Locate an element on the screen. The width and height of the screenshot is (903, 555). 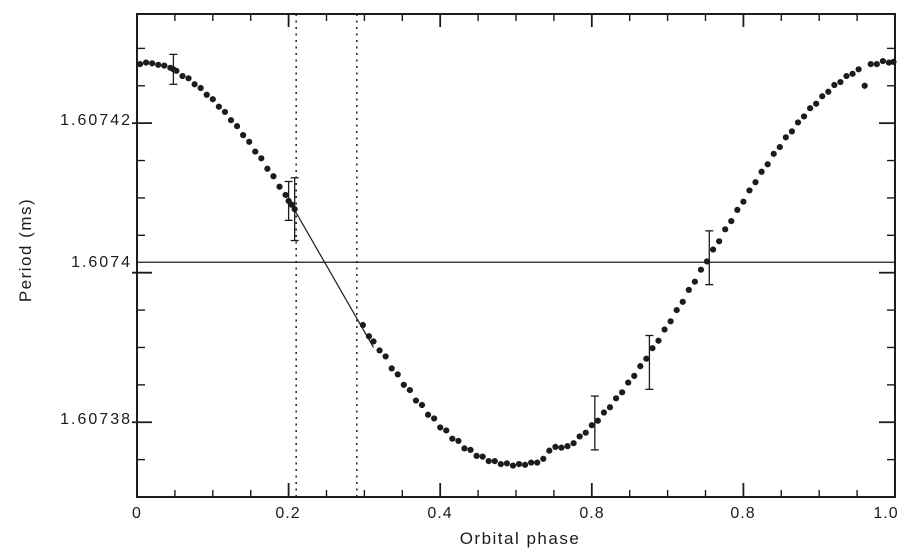
x-tick-label-1-0: 1.0 is located at coordinates (886, 513).